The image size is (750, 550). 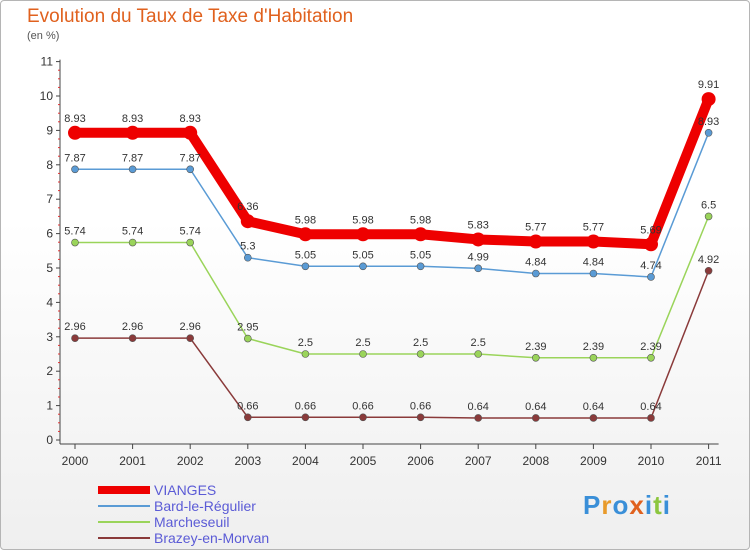 I want to click on x-tick-label: 2008, so click(x=535, y=461).